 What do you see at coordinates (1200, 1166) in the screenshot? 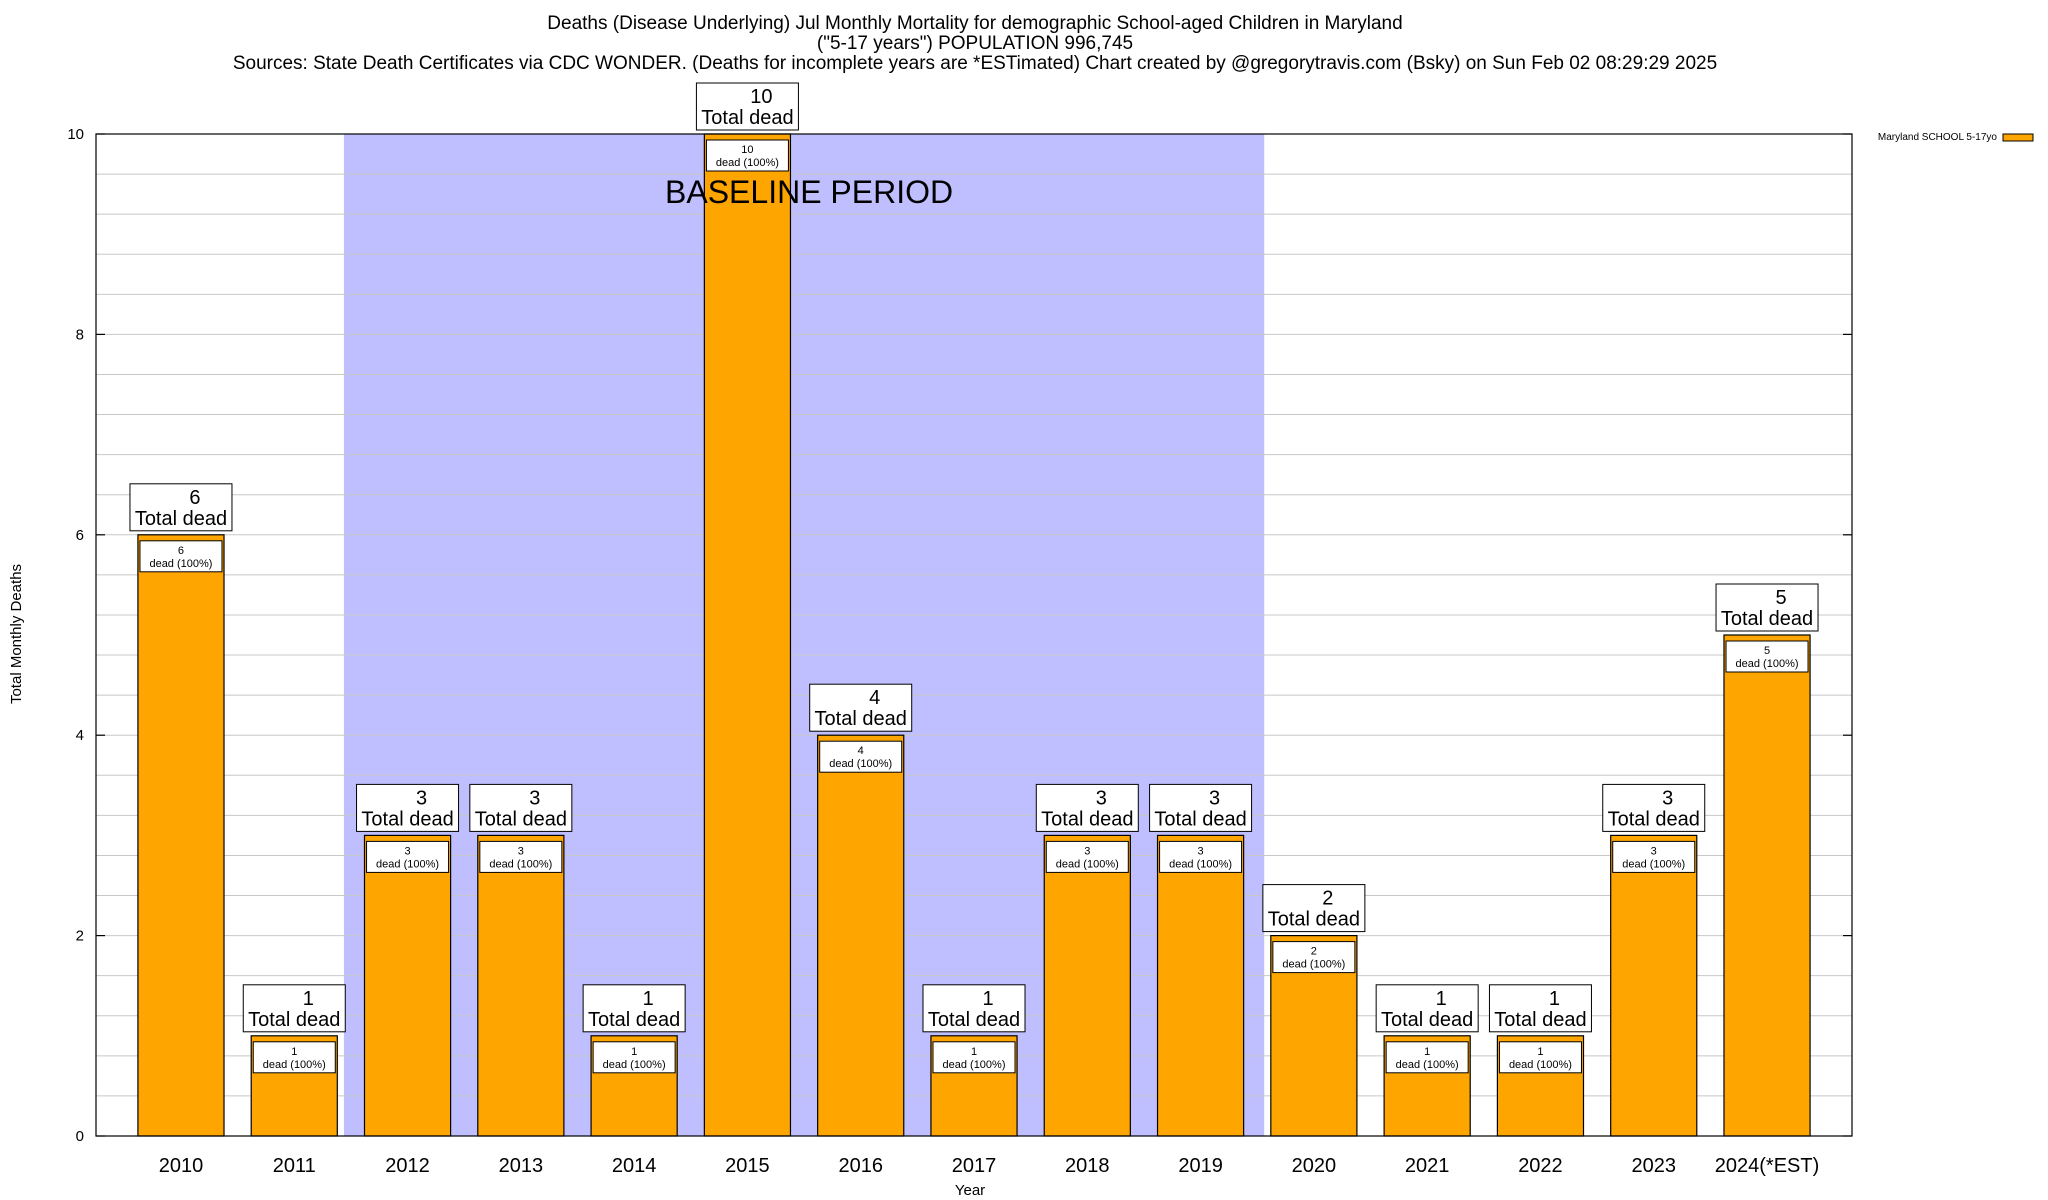
I see `x-tick-label: 2019` at bounding box center [1200, 1166].